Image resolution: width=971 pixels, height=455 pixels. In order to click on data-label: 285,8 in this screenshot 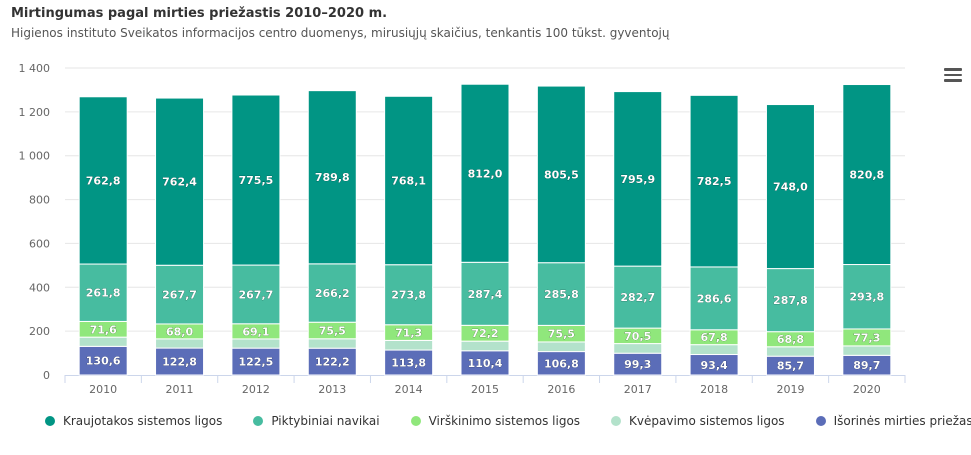, I will do `click(561, 294)`.